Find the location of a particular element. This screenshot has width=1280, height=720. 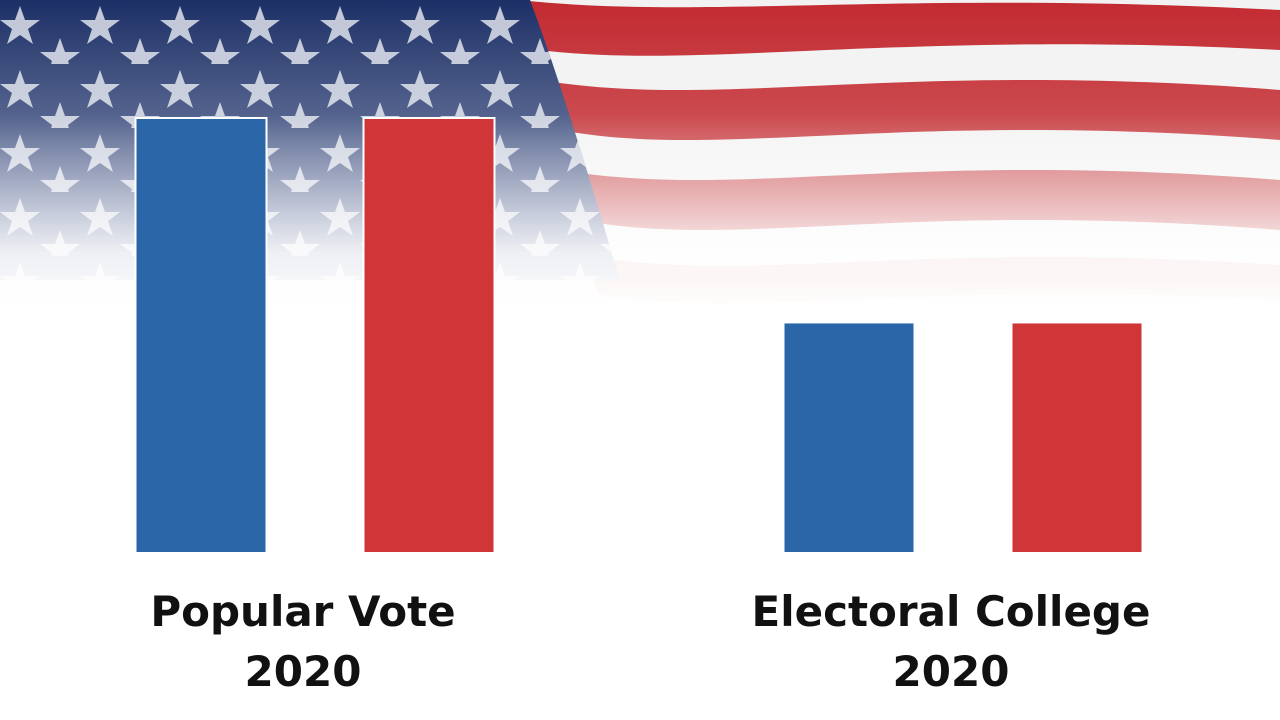

category-label: Popular Vote 2020 is located at coordinates (303, 641).